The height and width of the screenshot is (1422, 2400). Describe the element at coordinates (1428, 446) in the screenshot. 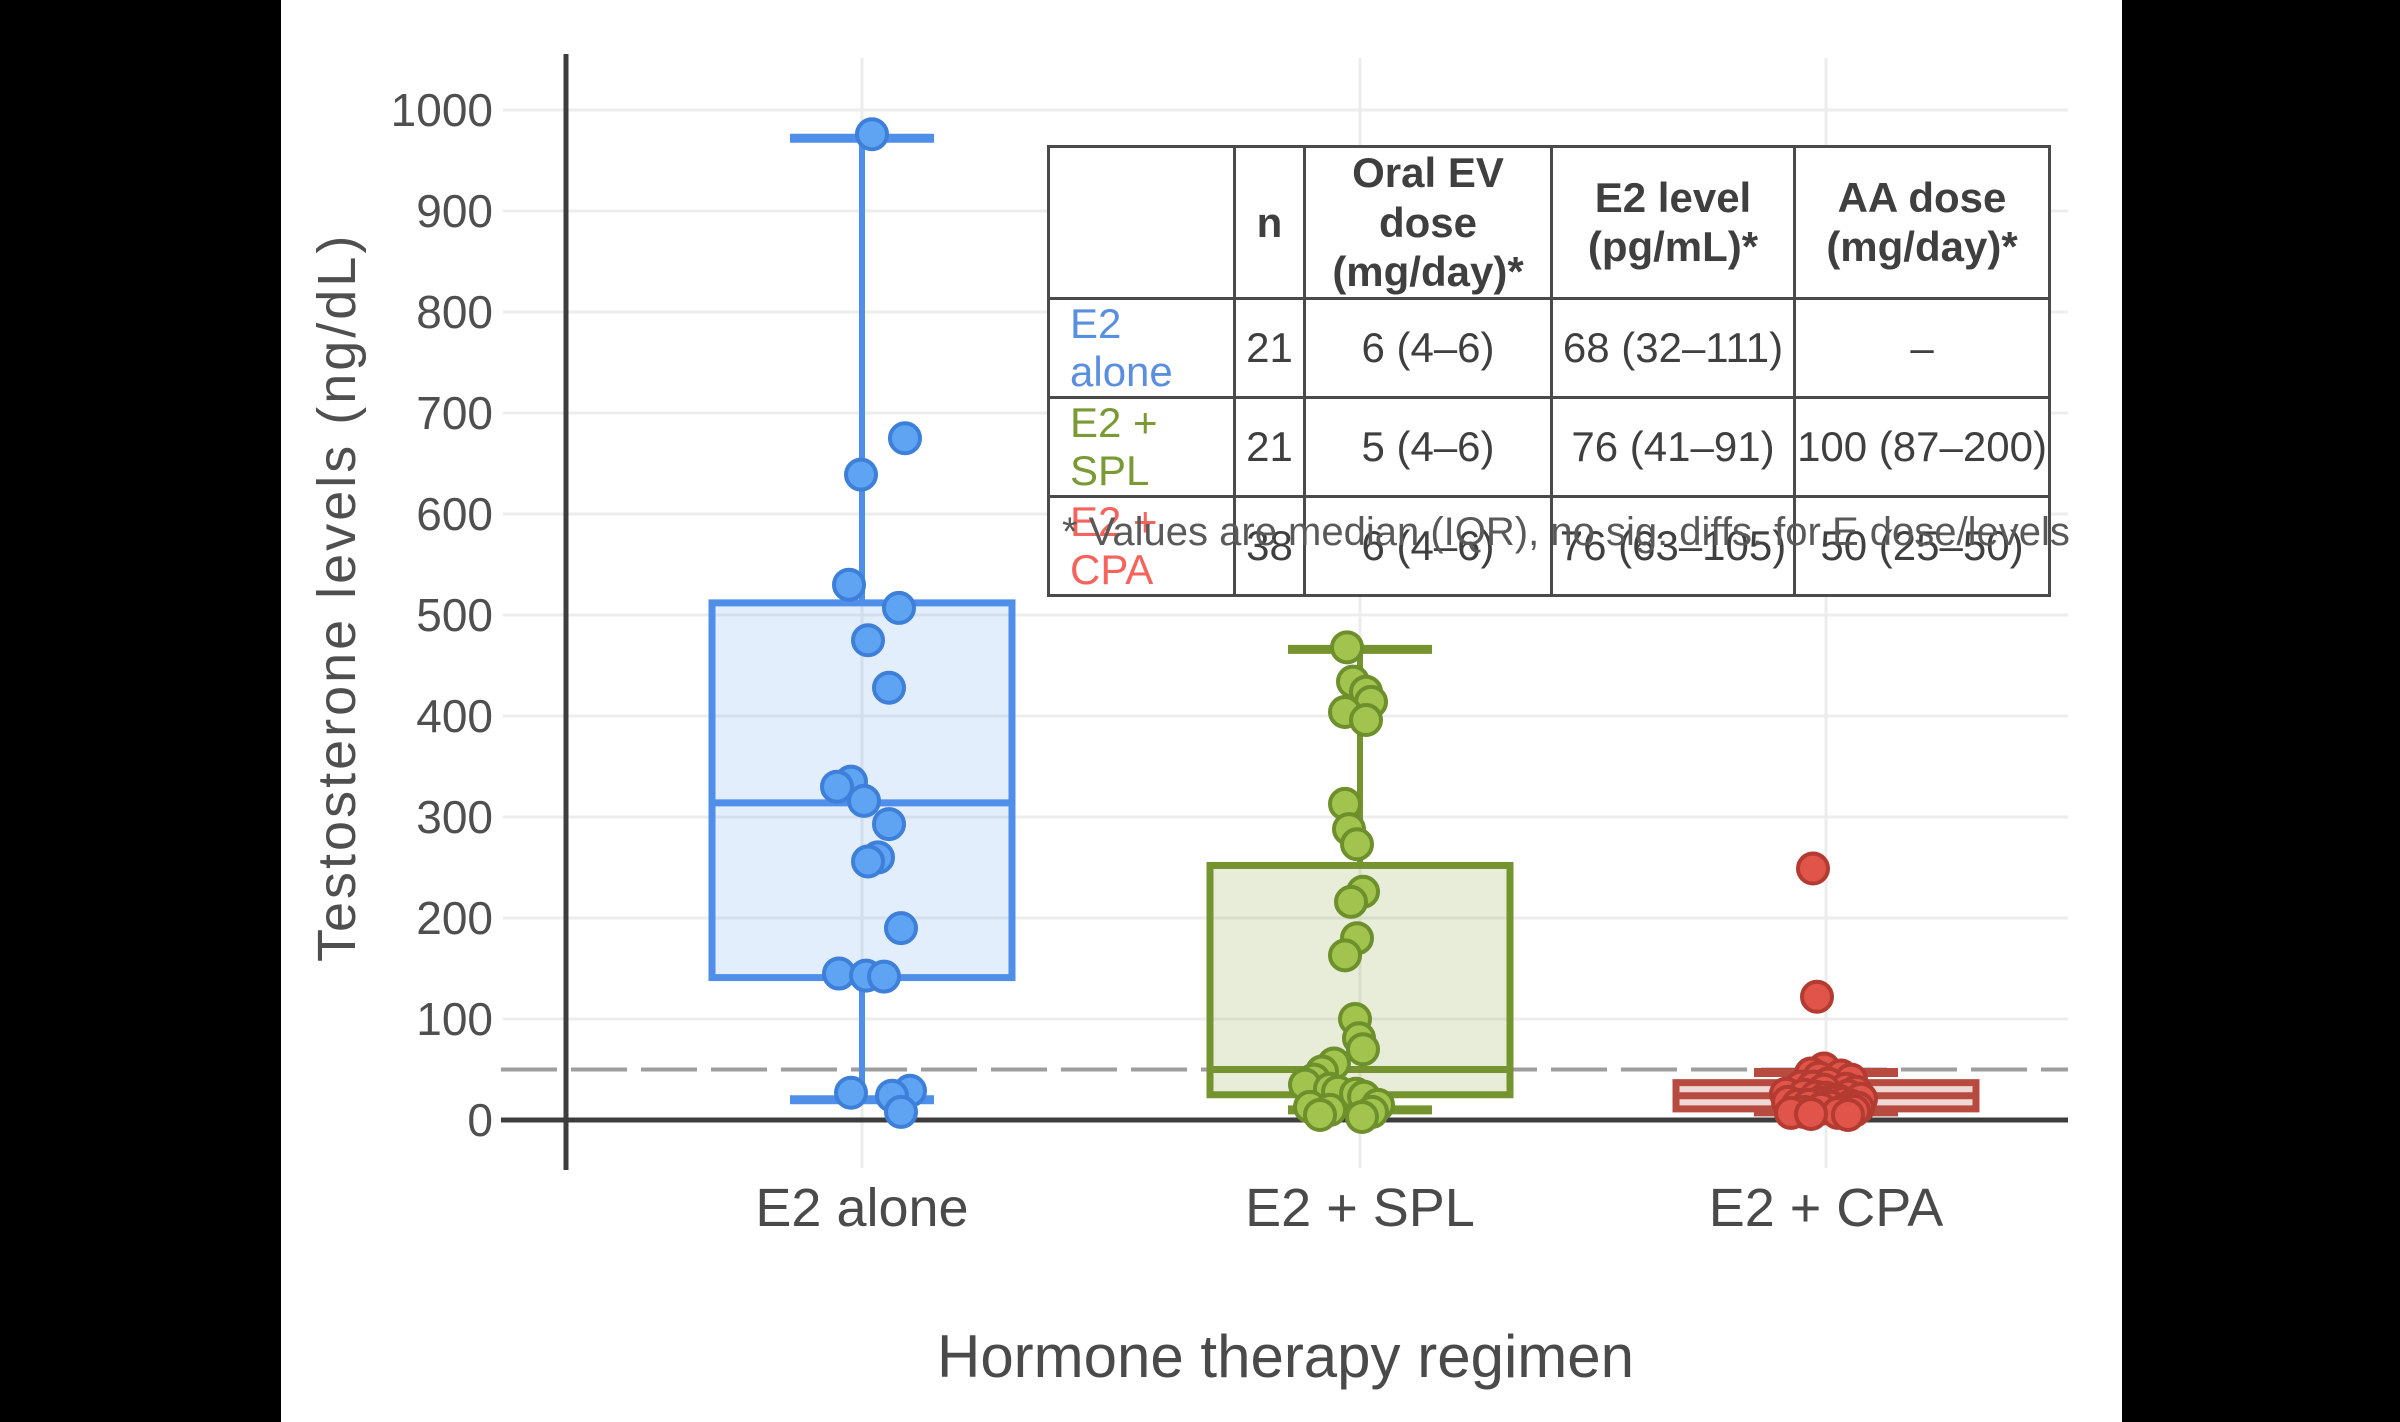

I see `cell-ev-dose: 5 (4–6)` at that location.